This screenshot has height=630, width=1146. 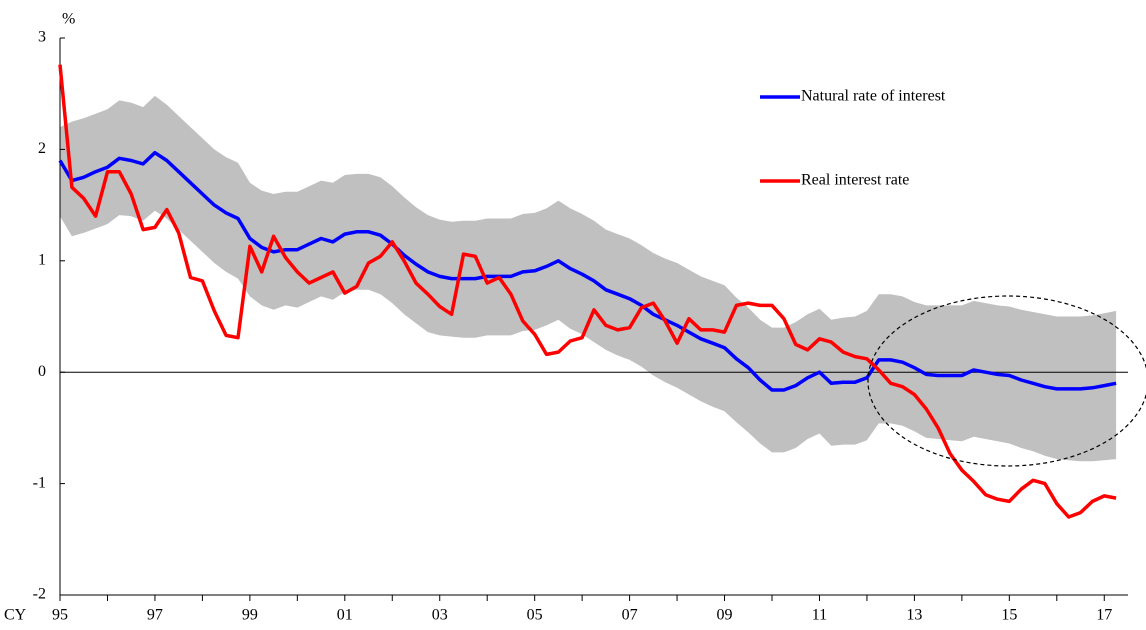 What do you see at coordinates (15, 615) in the screenshot?
I see `x-prefix: CY` at bounding box center [15, 615].